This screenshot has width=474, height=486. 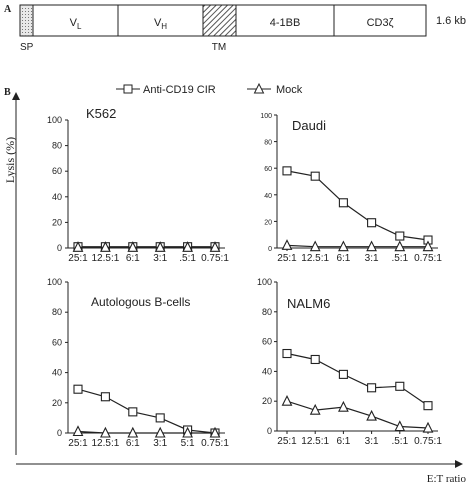 What do you see at coordinates (289, 90) in the screenshot?
I see `legend-label-mock: Mock` at bounding box center [289, 90].